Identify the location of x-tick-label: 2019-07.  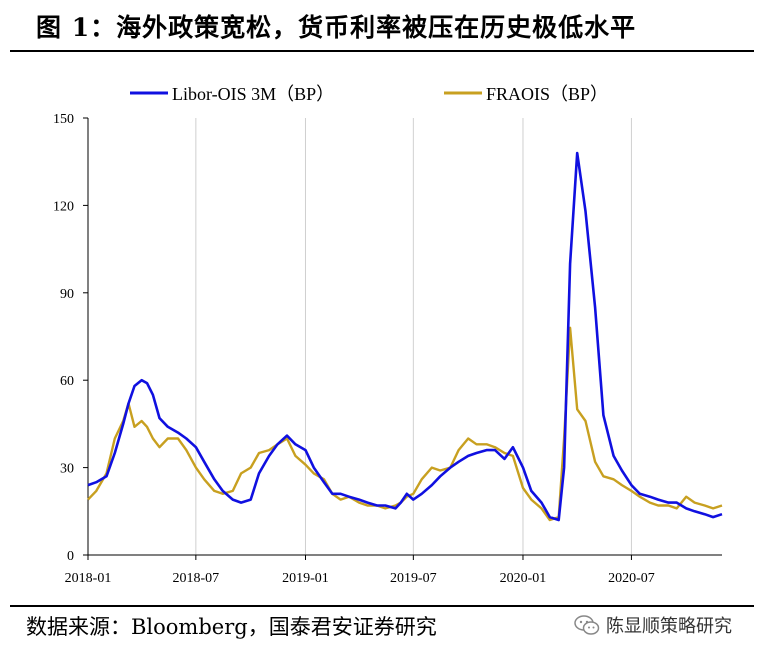
(413, 578).